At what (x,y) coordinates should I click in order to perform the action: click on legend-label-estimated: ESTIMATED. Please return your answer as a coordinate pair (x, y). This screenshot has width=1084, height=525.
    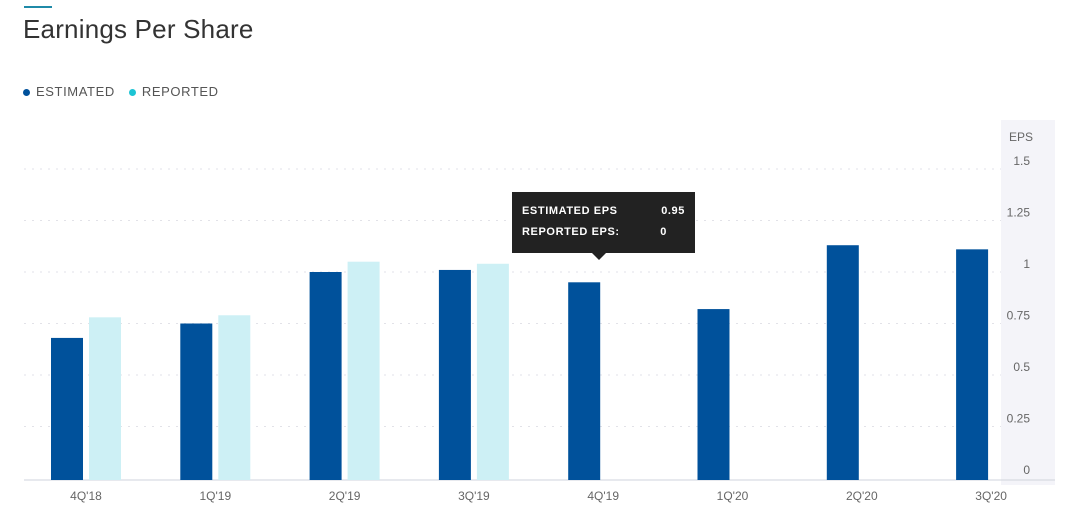
    Looking at the image, I should click on (75, 91).